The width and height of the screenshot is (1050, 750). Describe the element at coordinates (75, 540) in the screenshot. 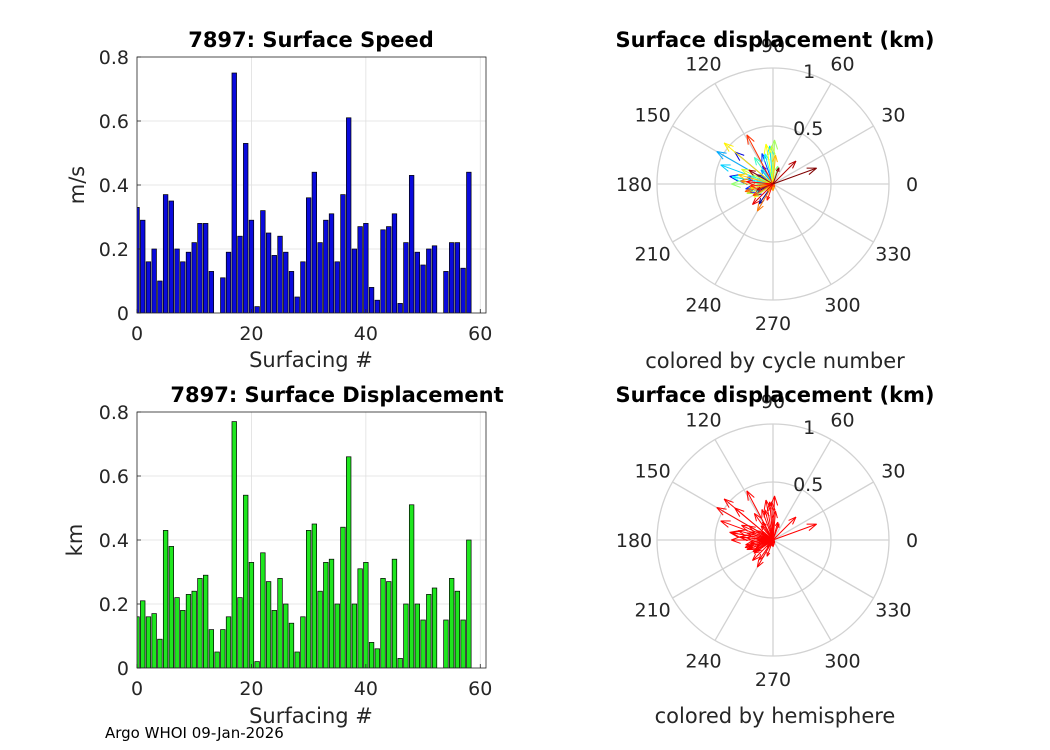

I see `y-axis-label: km` at that location.